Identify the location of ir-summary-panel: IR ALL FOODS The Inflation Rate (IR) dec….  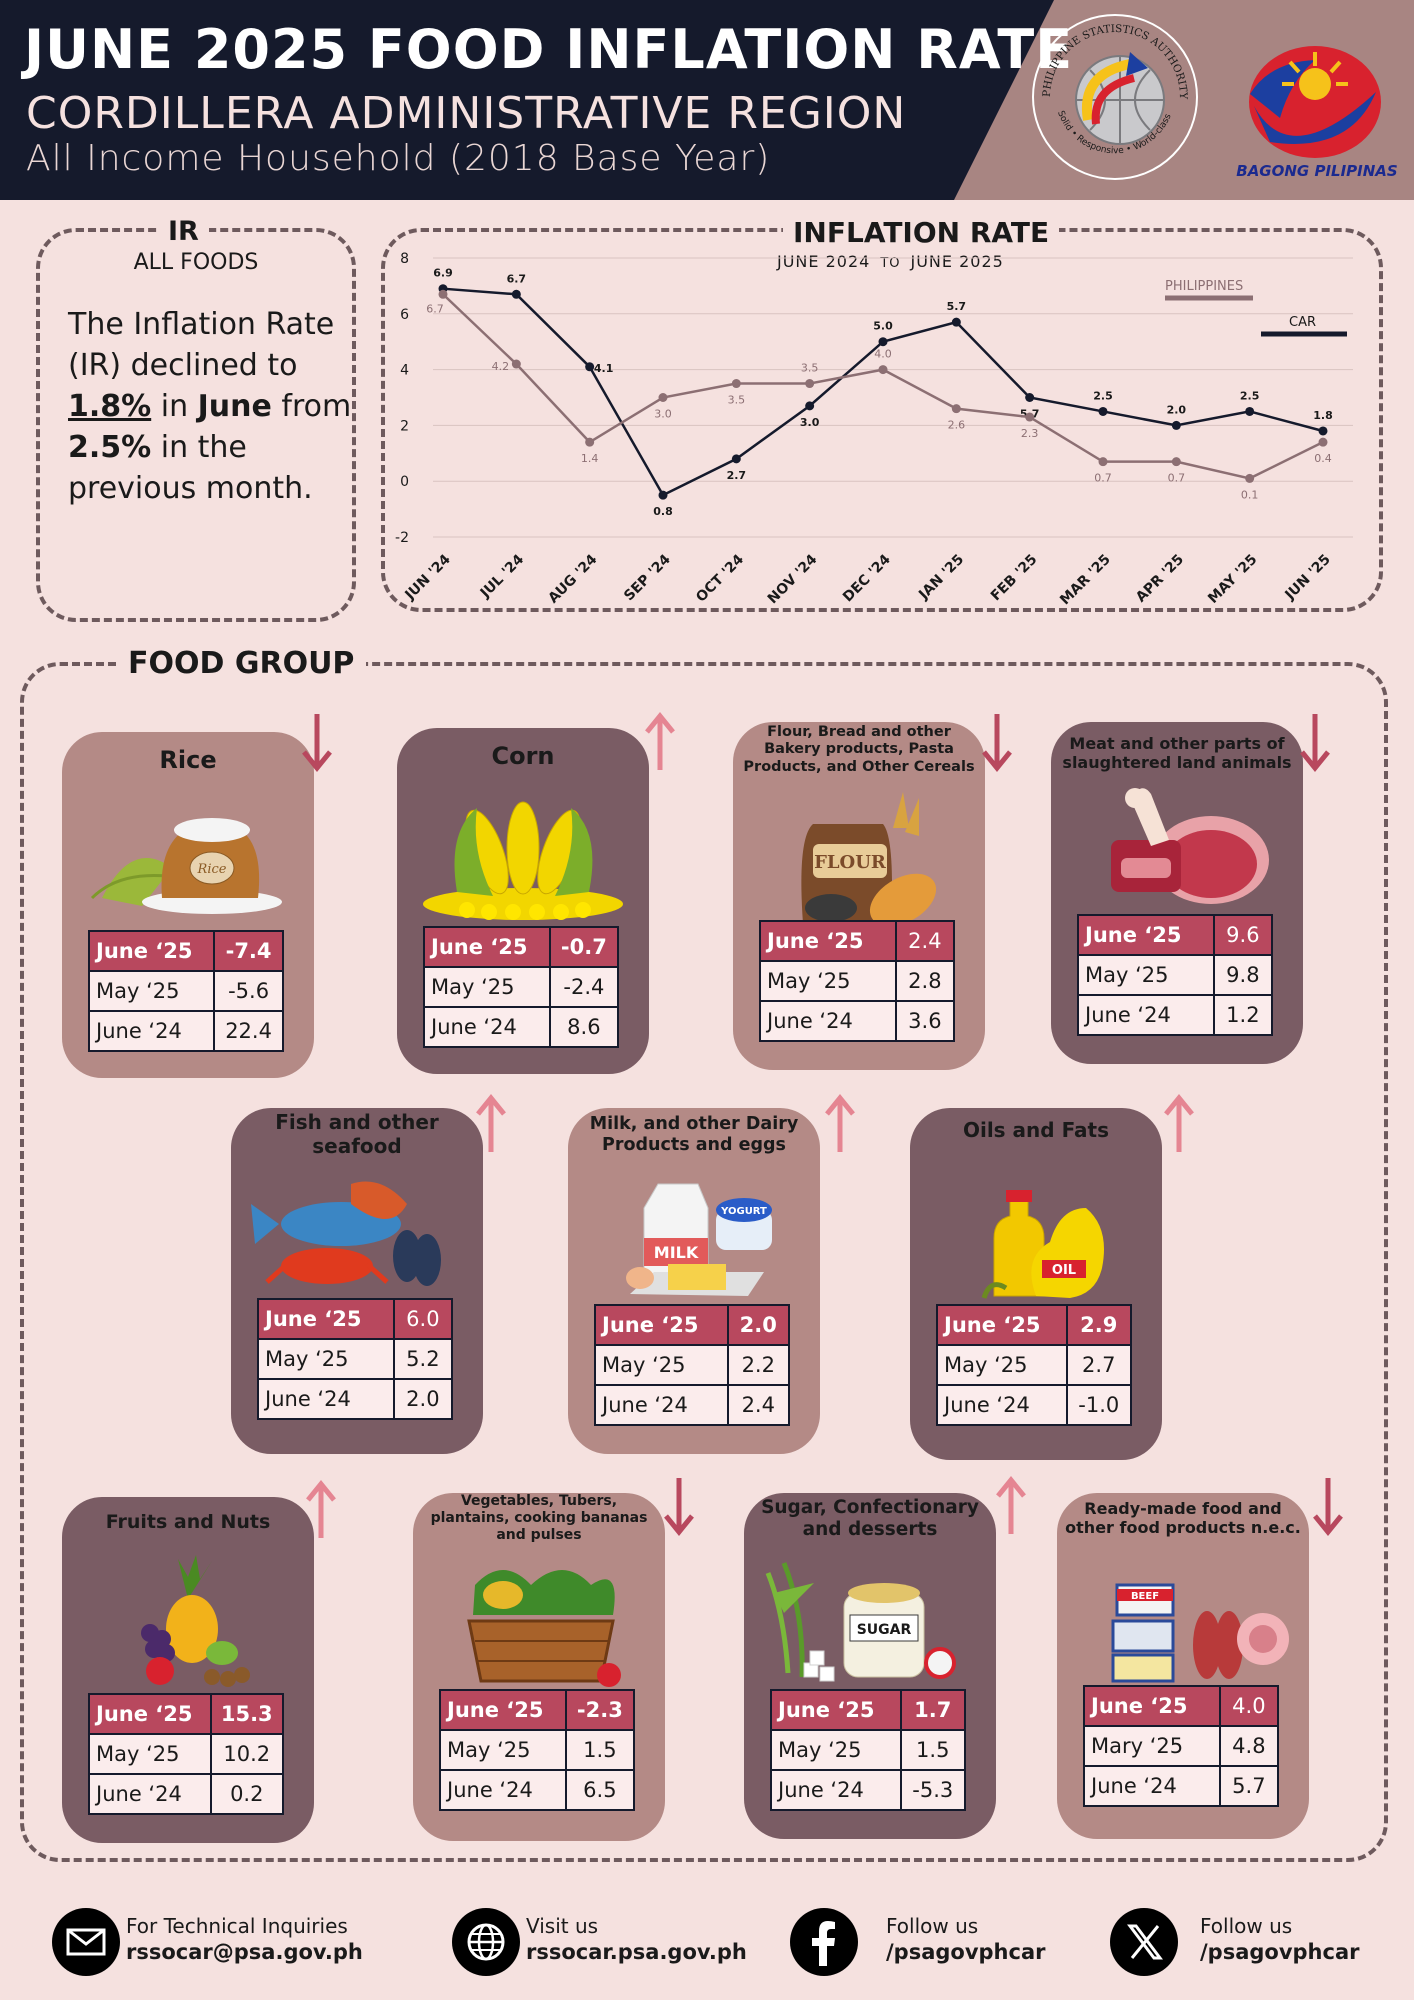
(196, 419).